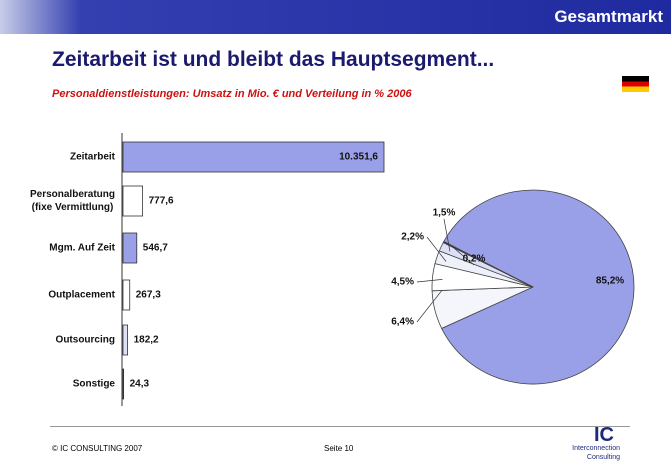 The image size is (671, 466). Describe the element at coordinates (335, 17) in the screenshot. I see `header-band` at that location.